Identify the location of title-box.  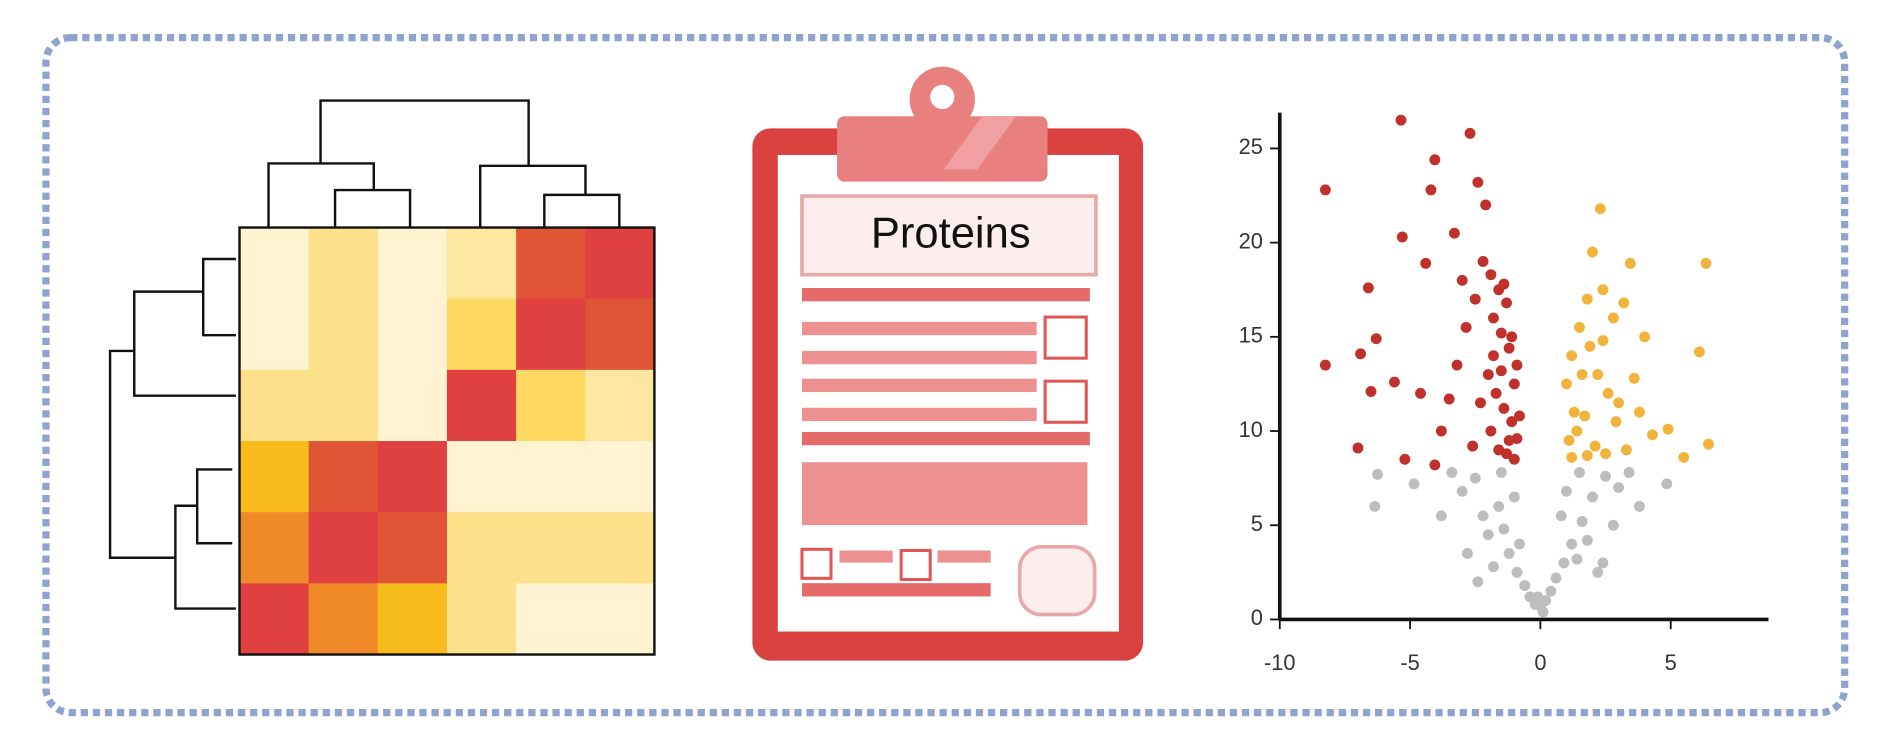
(949, 235).